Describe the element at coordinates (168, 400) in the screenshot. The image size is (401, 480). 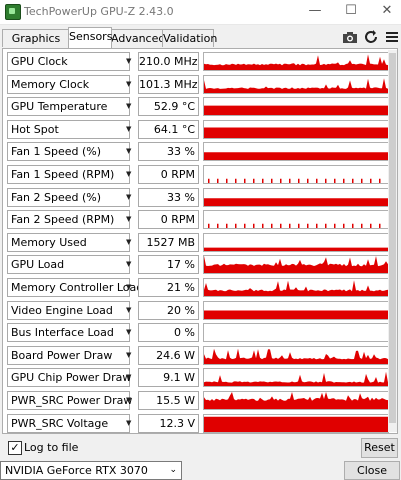
I see `sensor-value: 15.5 W` at that location.